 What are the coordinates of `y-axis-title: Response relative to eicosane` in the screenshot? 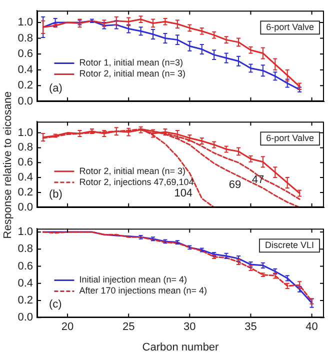 It's located at (8, 165).